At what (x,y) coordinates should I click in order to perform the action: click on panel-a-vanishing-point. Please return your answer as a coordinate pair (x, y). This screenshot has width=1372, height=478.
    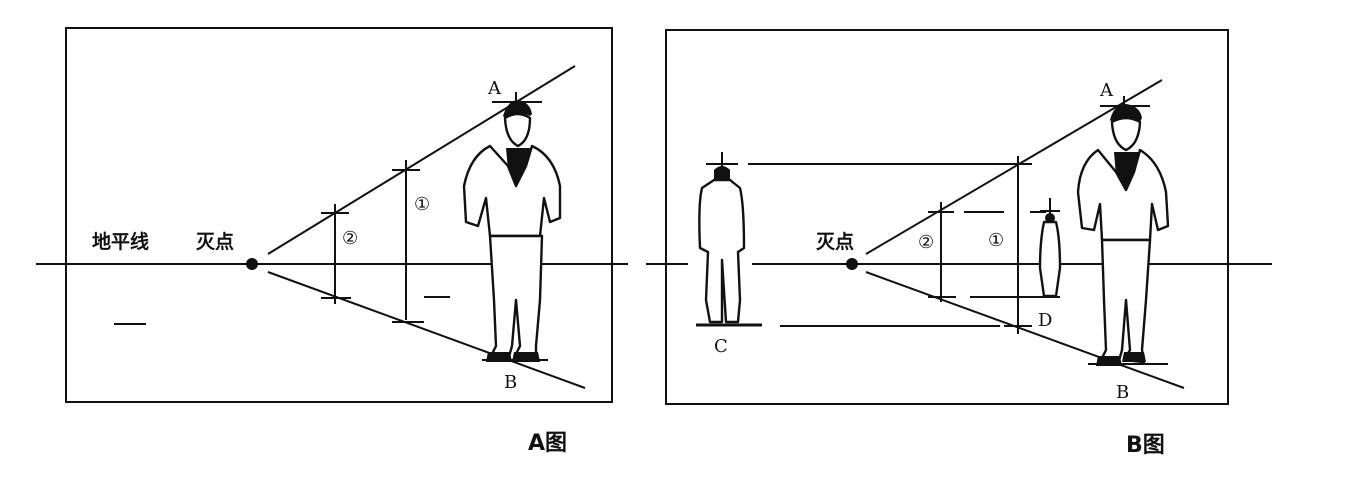
    Looking at the image, I should click on (252, 264).